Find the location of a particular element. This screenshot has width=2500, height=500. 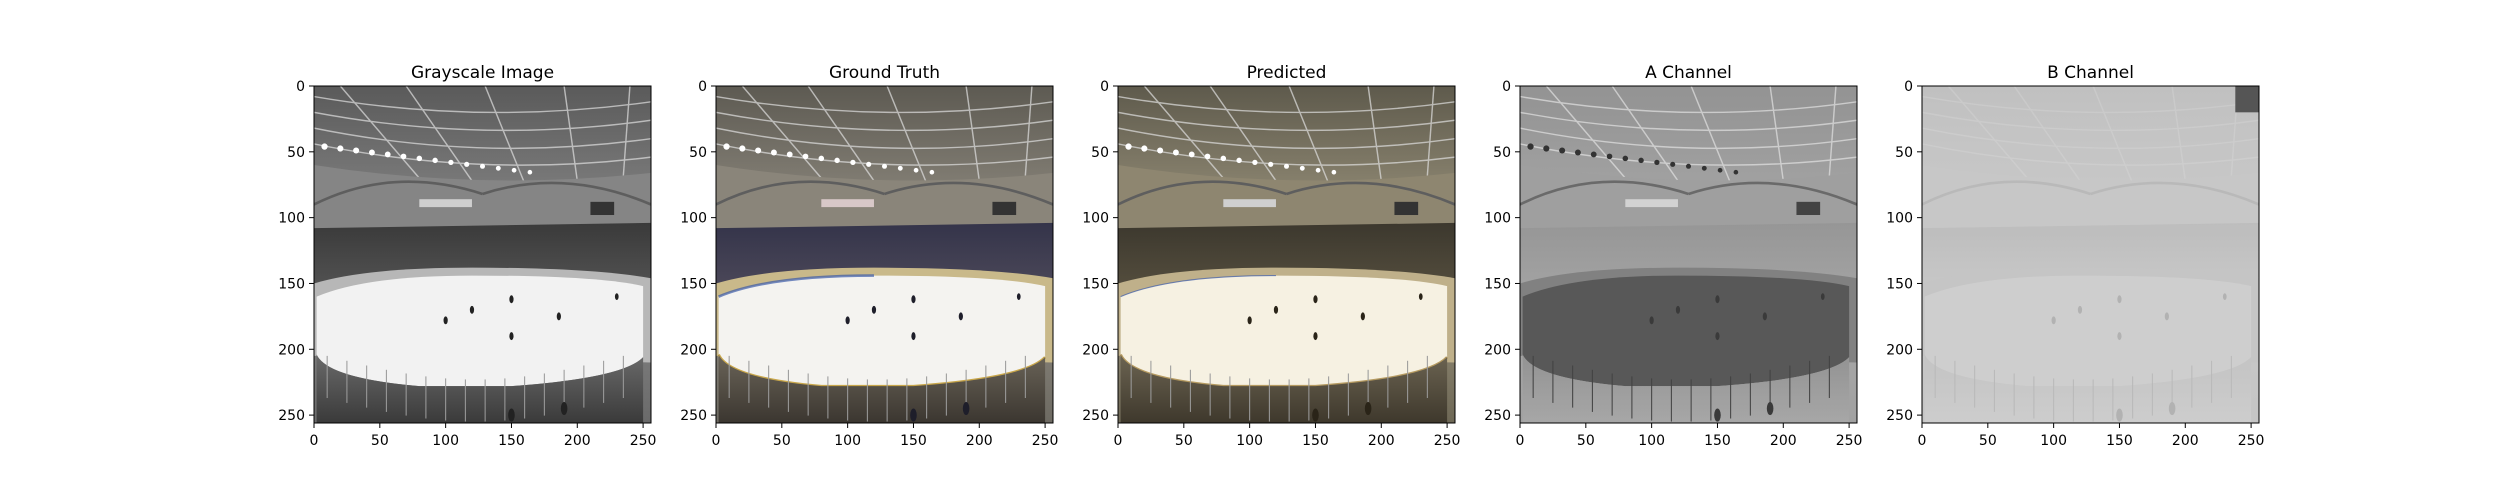

panel-title: Grayscale Image is located at coordinates (482, 73).